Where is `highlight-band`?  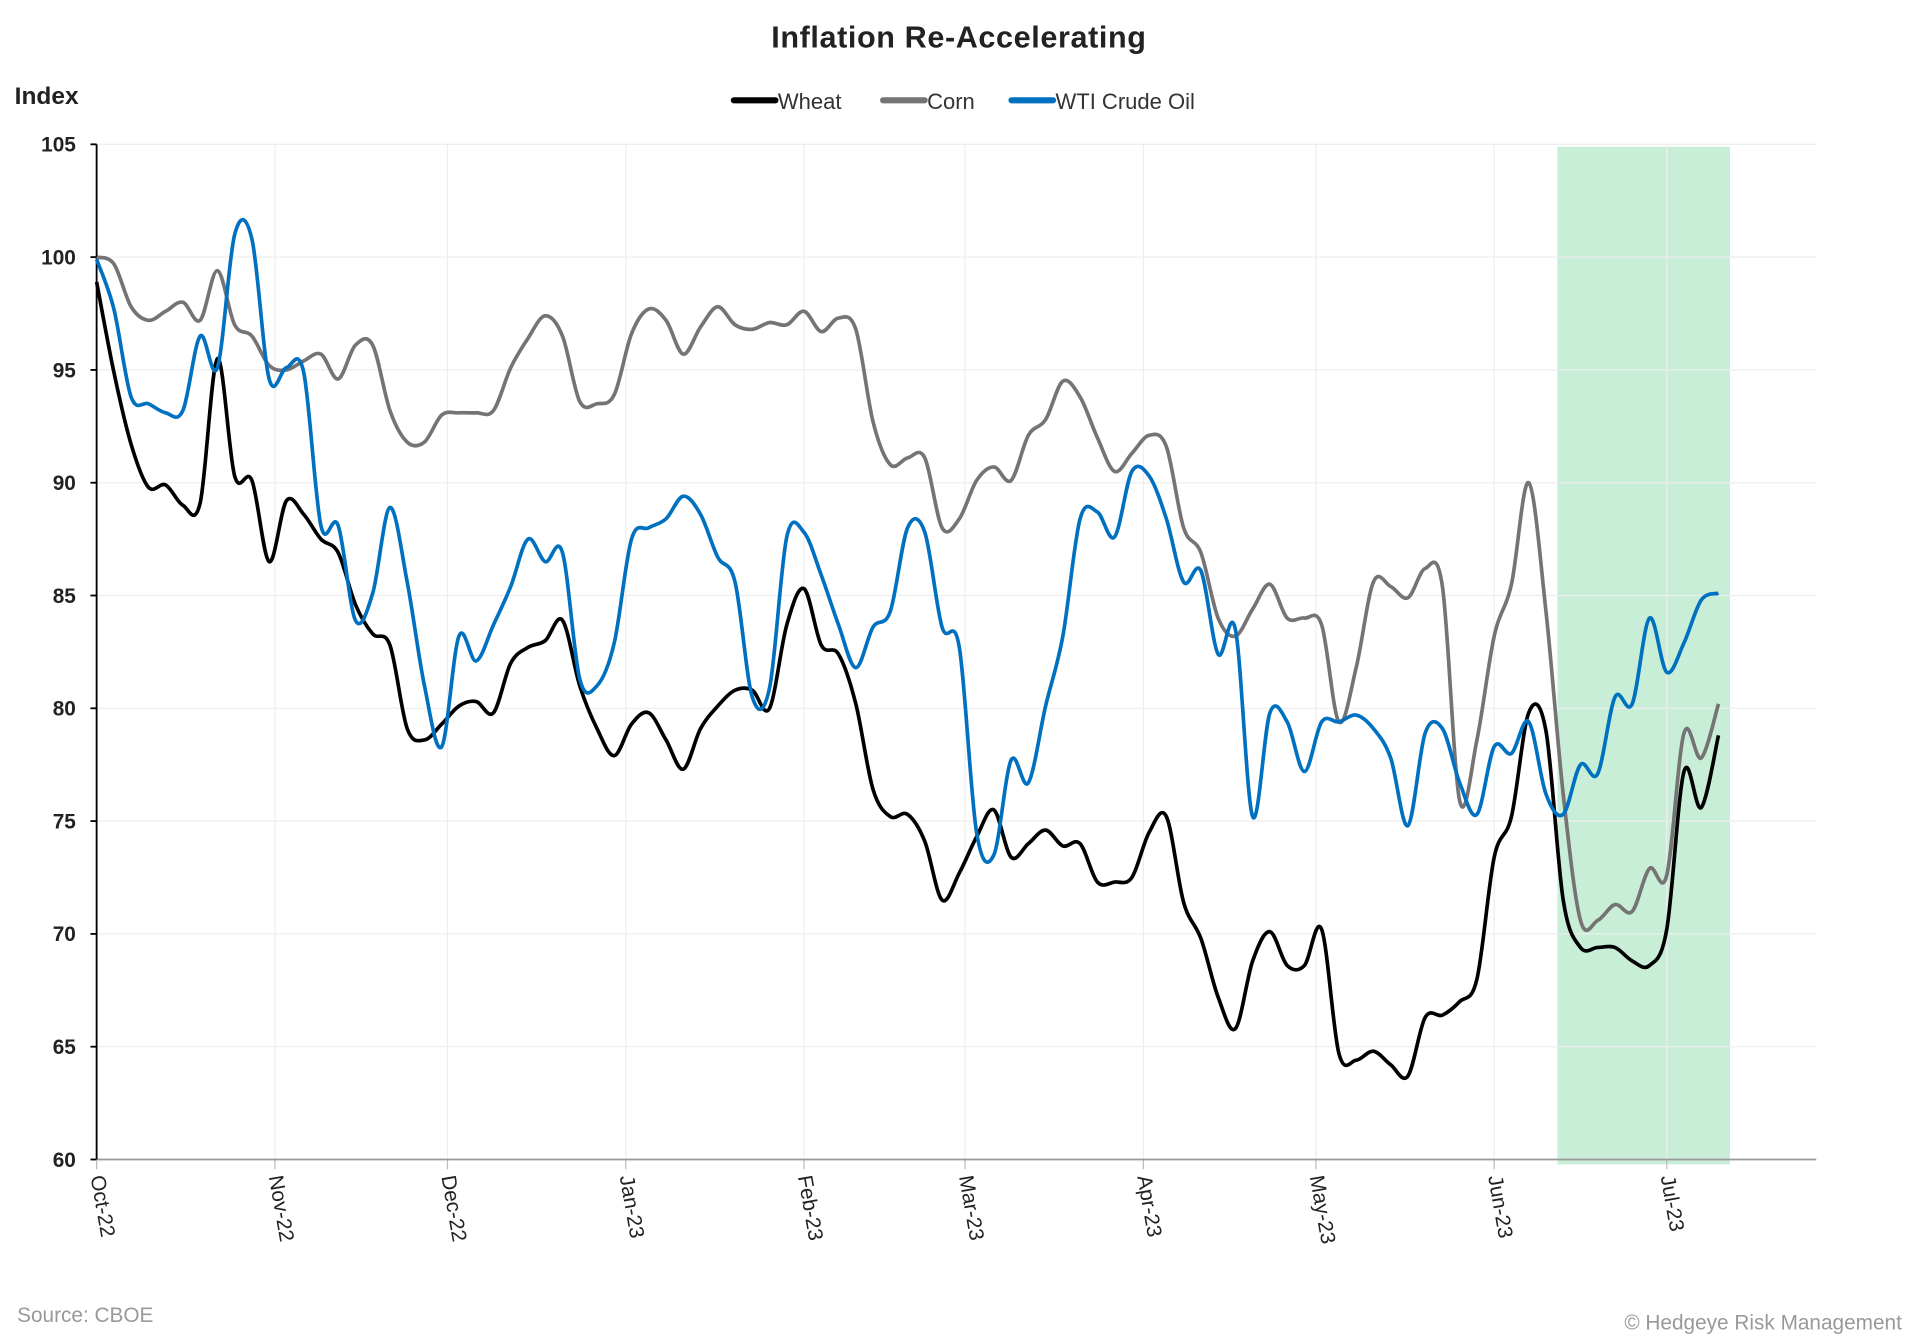
highlight-band is located at coordinates (1643, 655).